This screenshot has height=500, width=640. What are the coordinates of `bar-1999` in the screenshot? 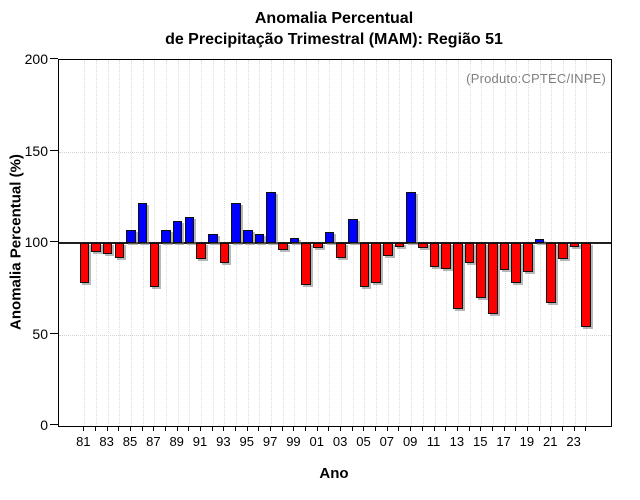 It's located at (294, 240).